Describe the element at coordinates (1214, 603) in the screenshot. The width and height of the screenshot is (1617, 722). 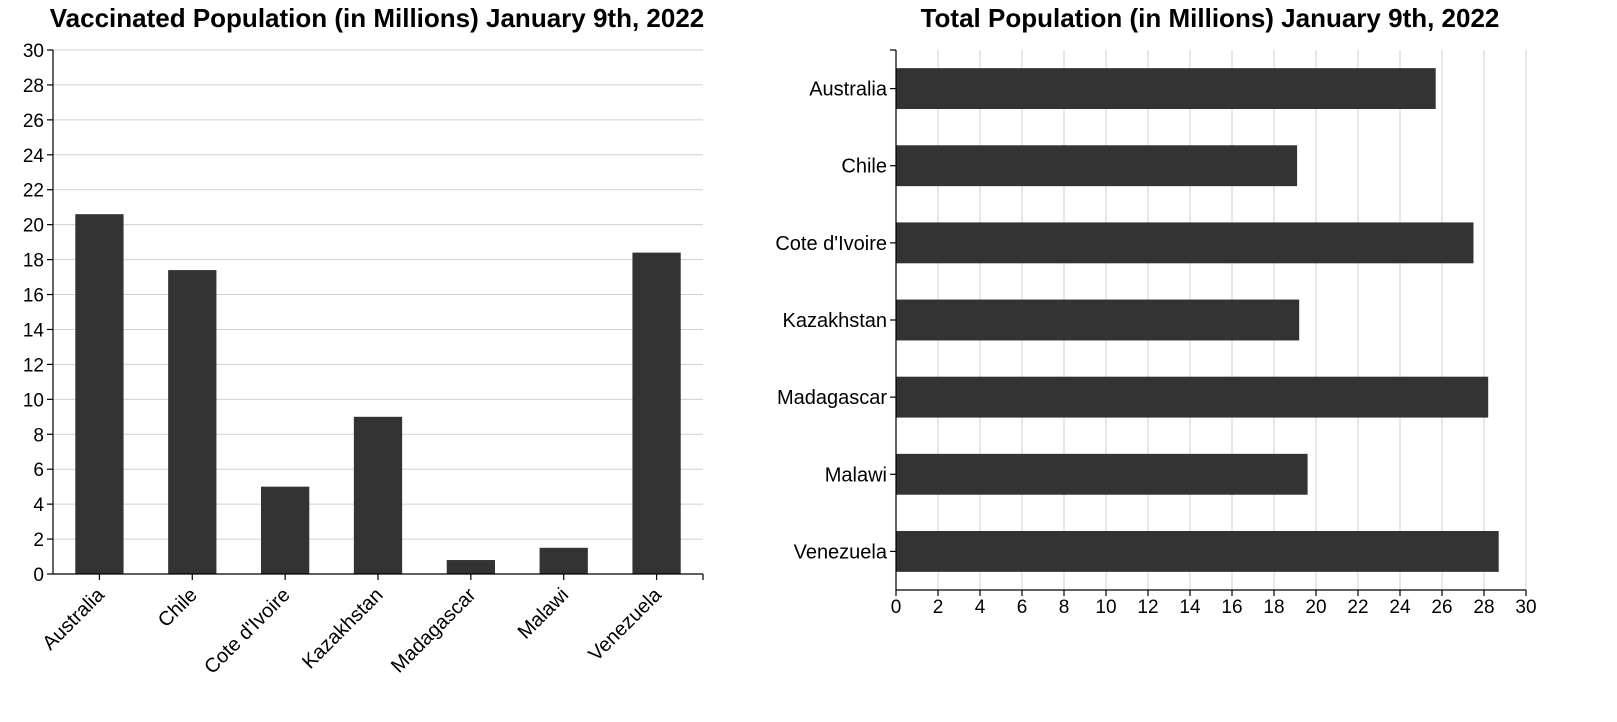
I see `right-x-axis: 0 2 4 6 8 10 12 14 16 18 20 22 24 26 28 30` at that location.